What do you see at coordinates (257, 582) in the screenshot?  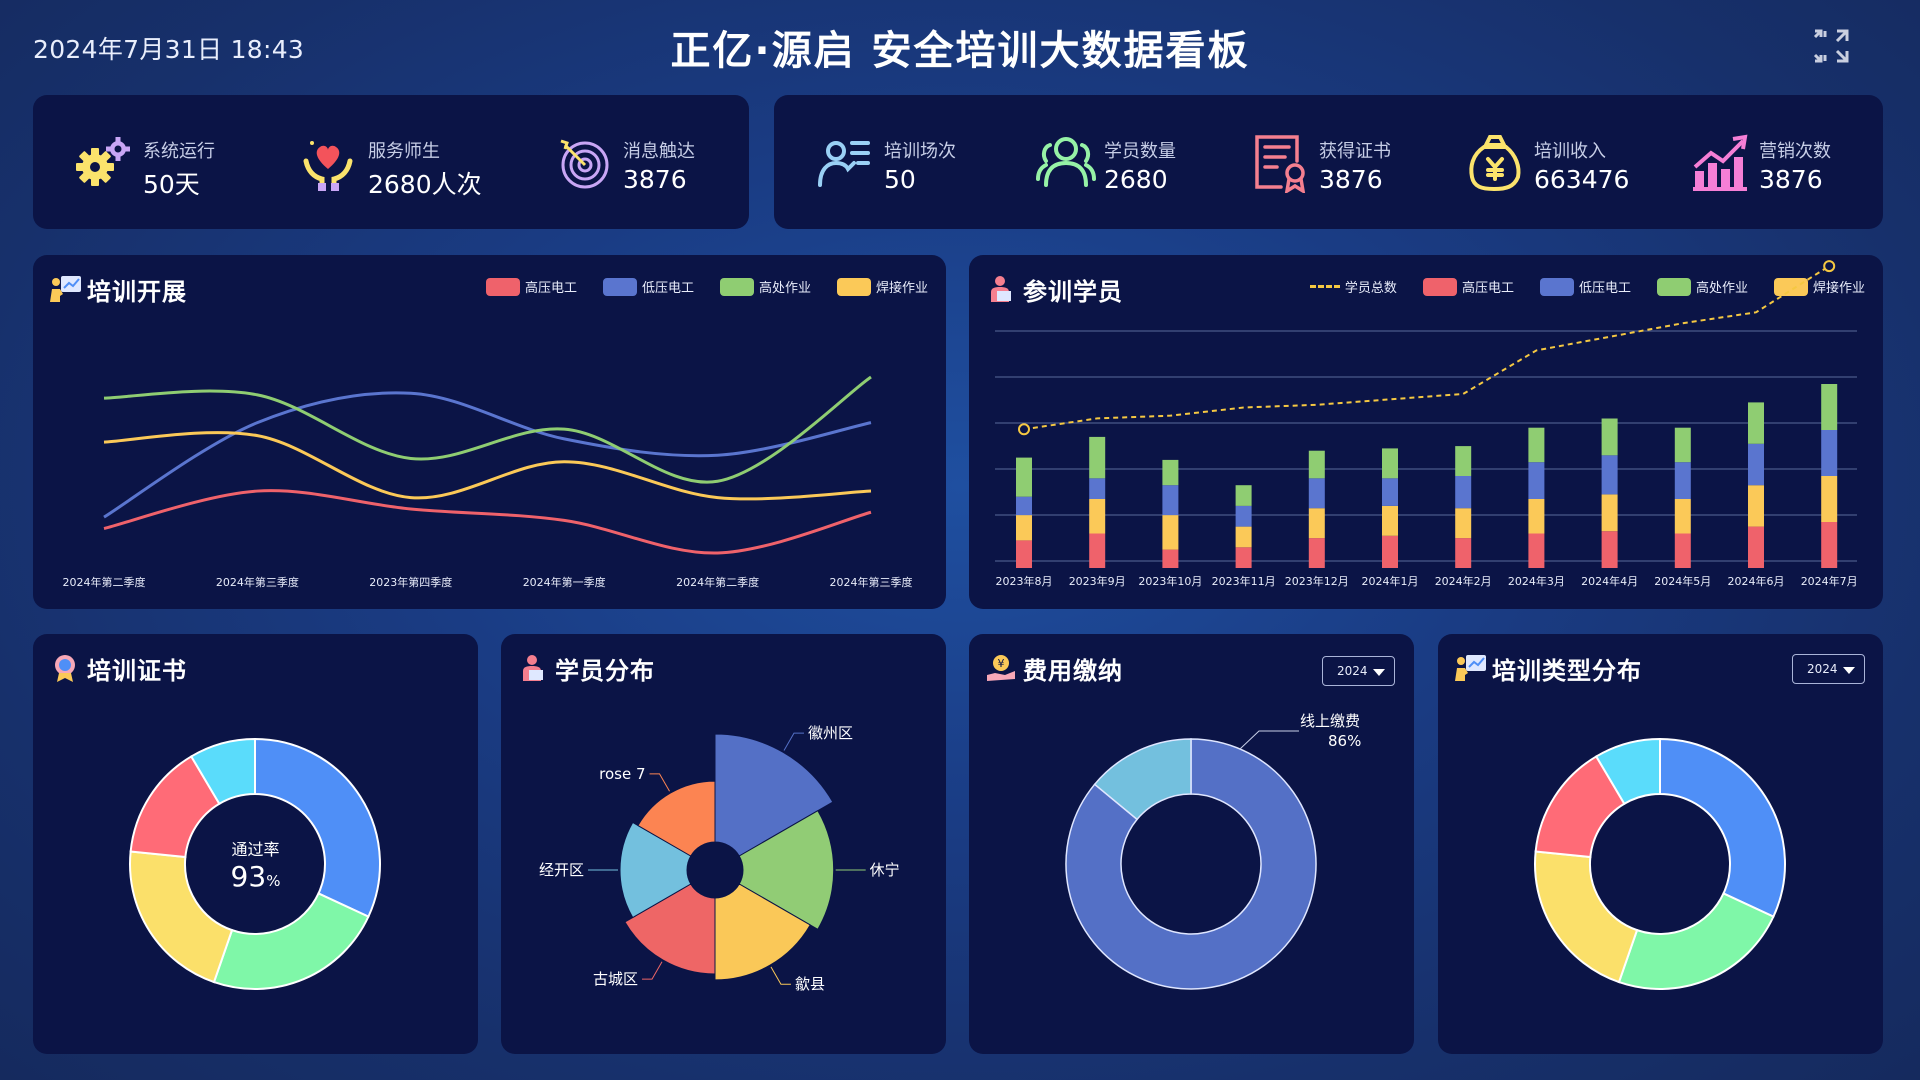 I see `x-tick-label: 2024年第三季度` at bounding box center [257, 582].